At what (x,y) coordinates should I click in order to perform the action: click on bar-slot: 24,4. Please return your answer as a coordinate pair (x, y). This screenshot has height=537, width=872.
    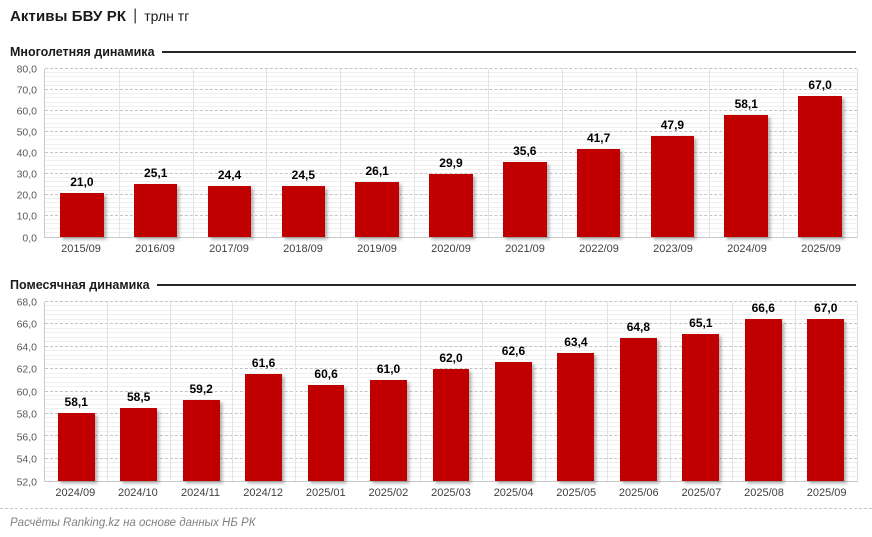
    Looking at the image, I should click on (230, 153).